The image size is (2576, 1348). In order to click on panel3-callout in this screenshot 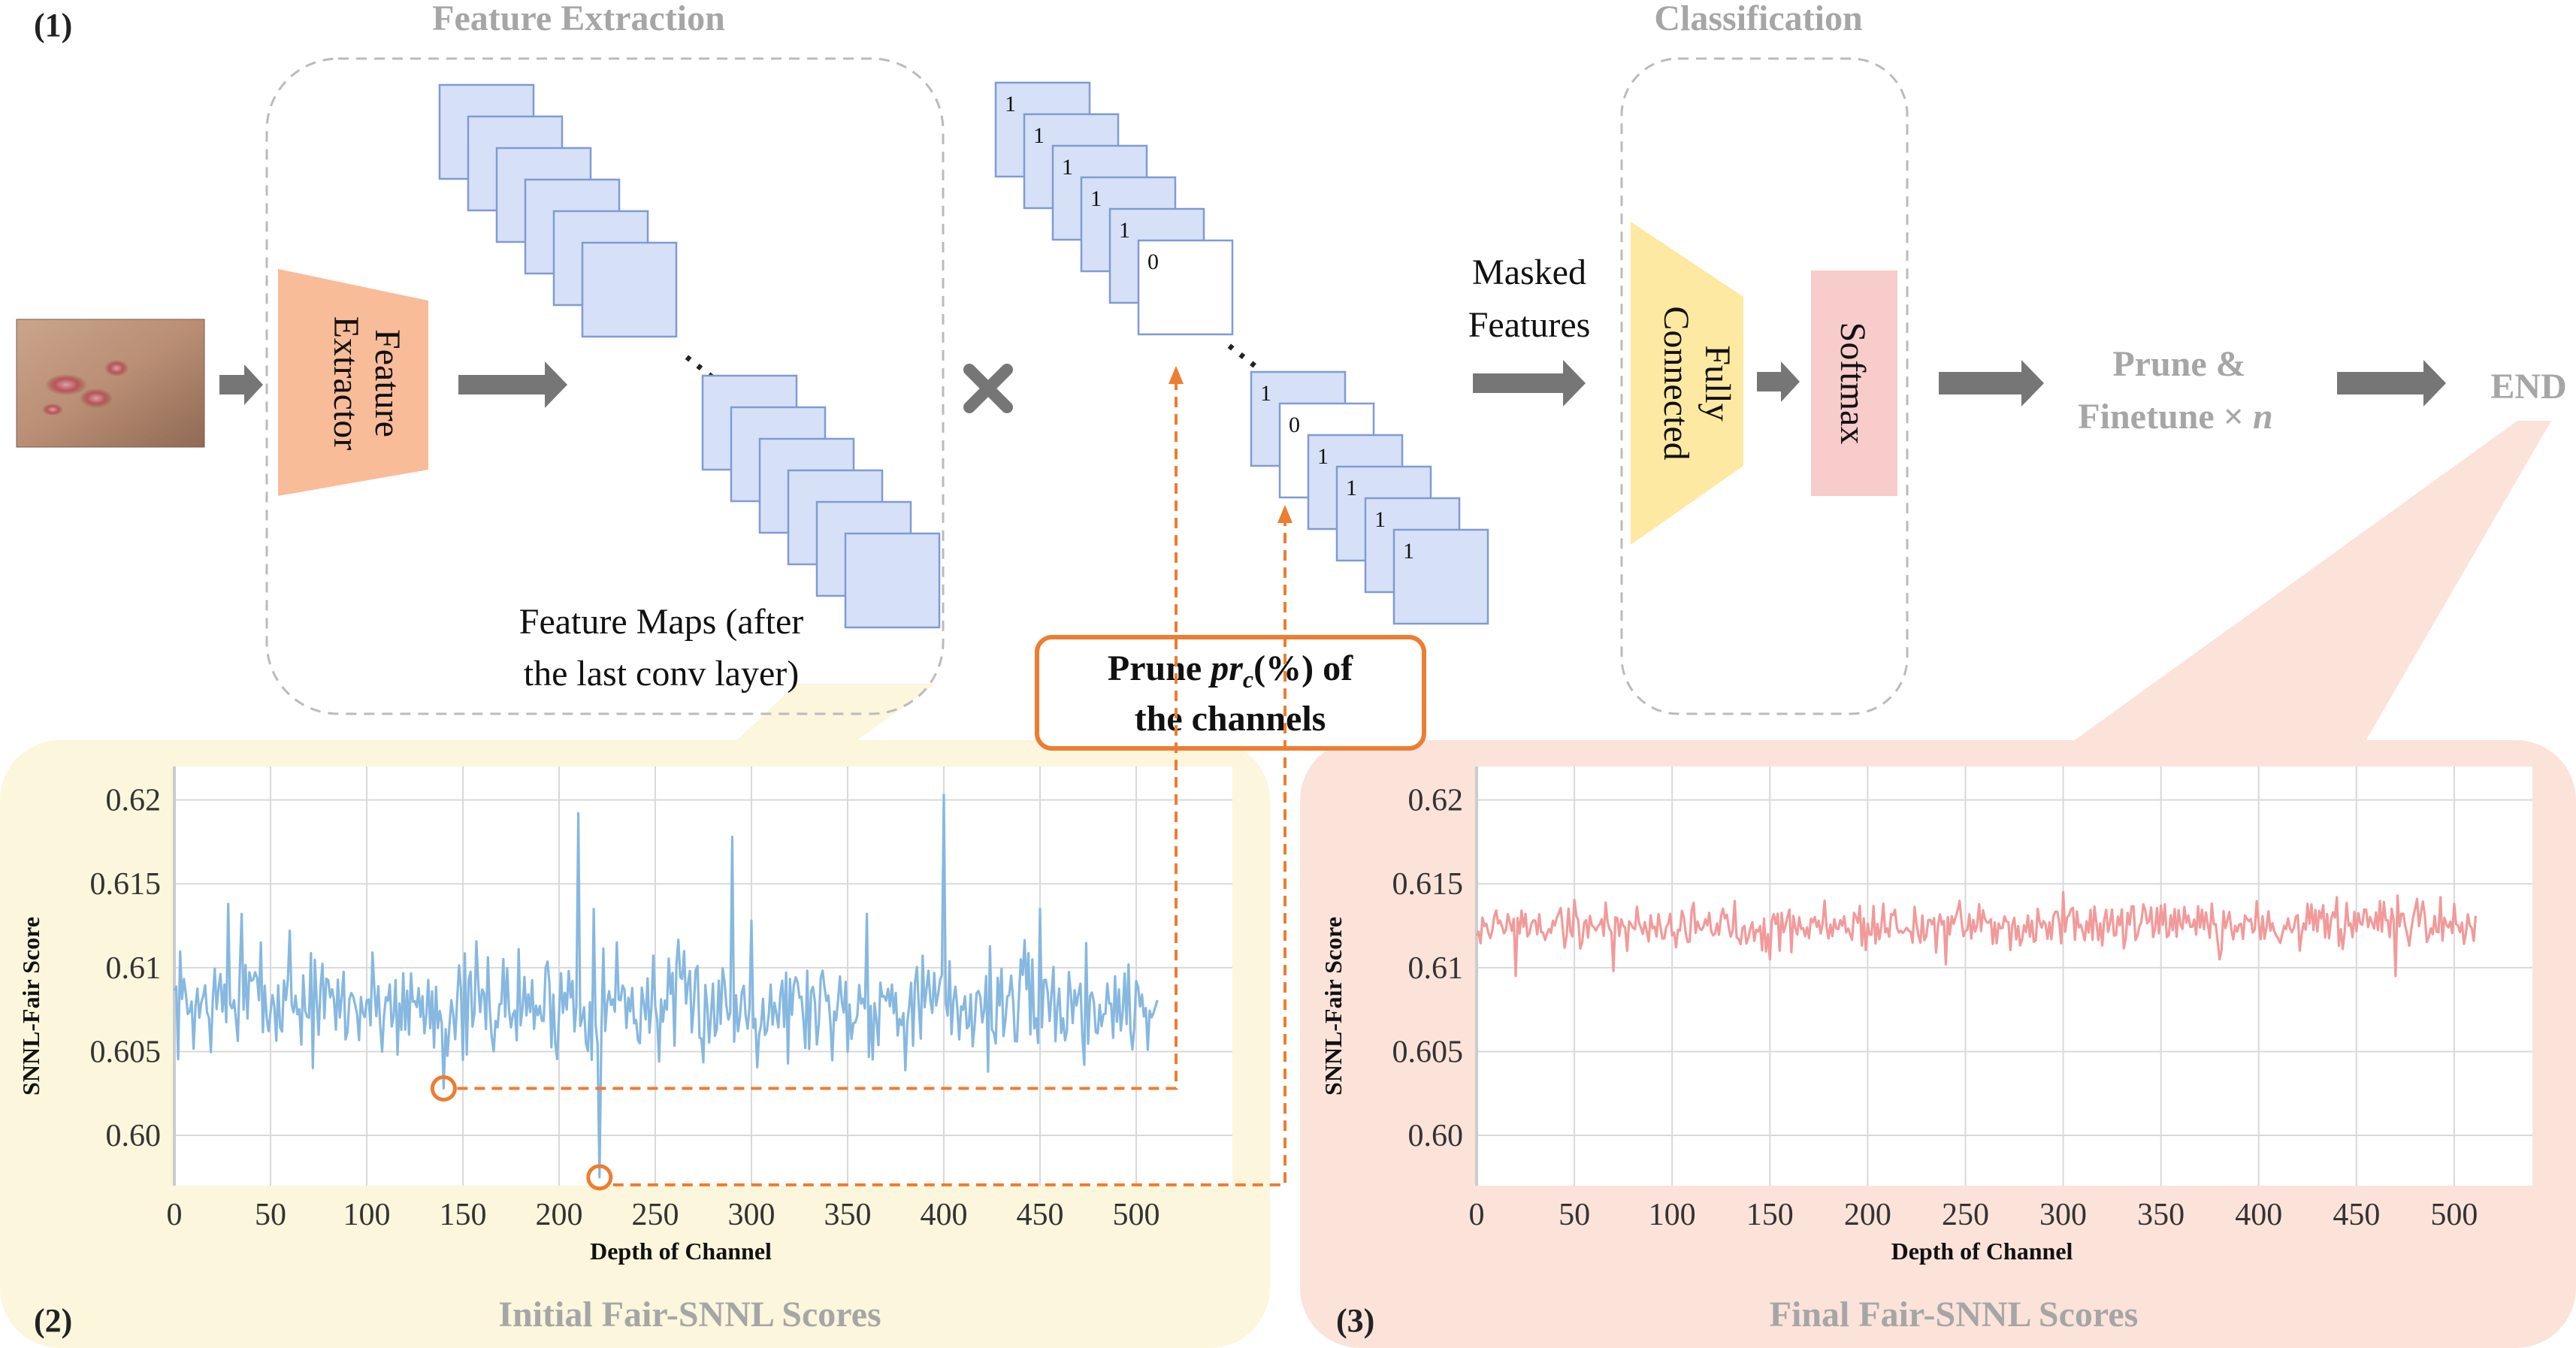, I will do `click(2305, 586)`.